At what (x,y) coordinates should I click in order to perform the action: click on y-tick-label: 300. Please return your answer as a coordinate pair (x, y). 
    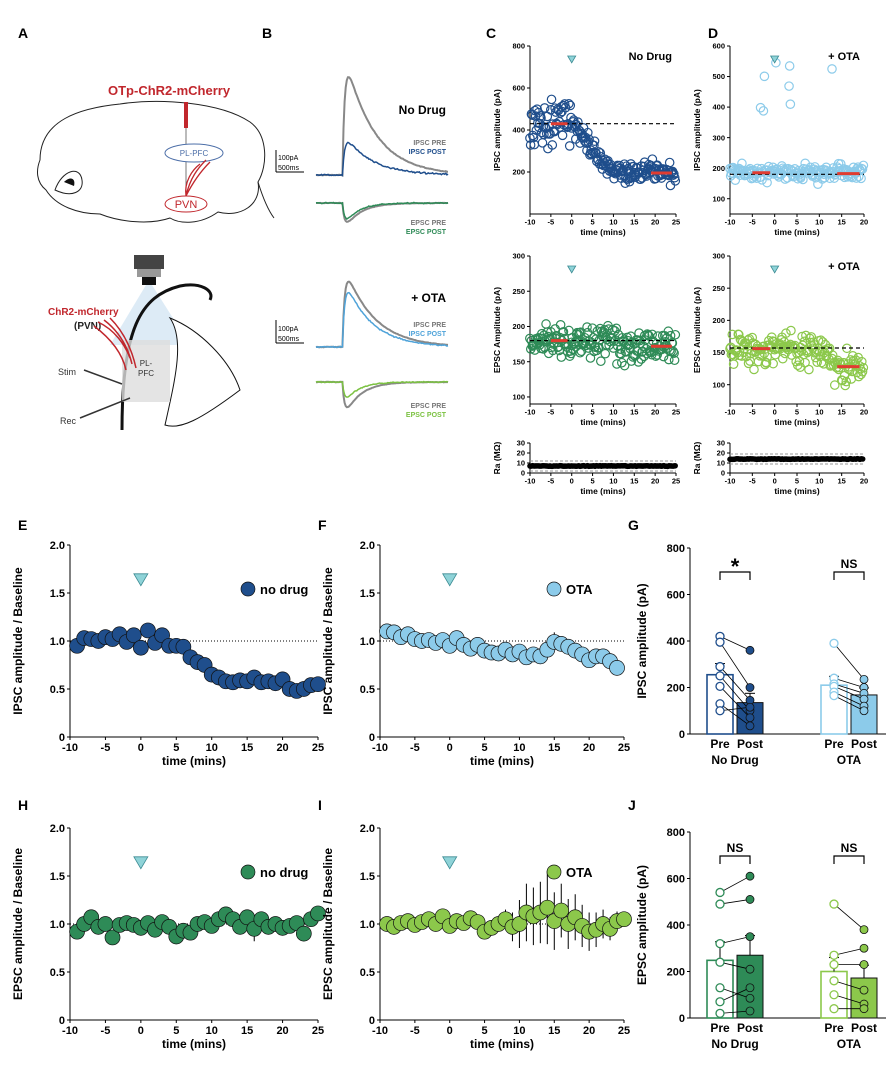
    Looking at the image, I should click on (718, 137).